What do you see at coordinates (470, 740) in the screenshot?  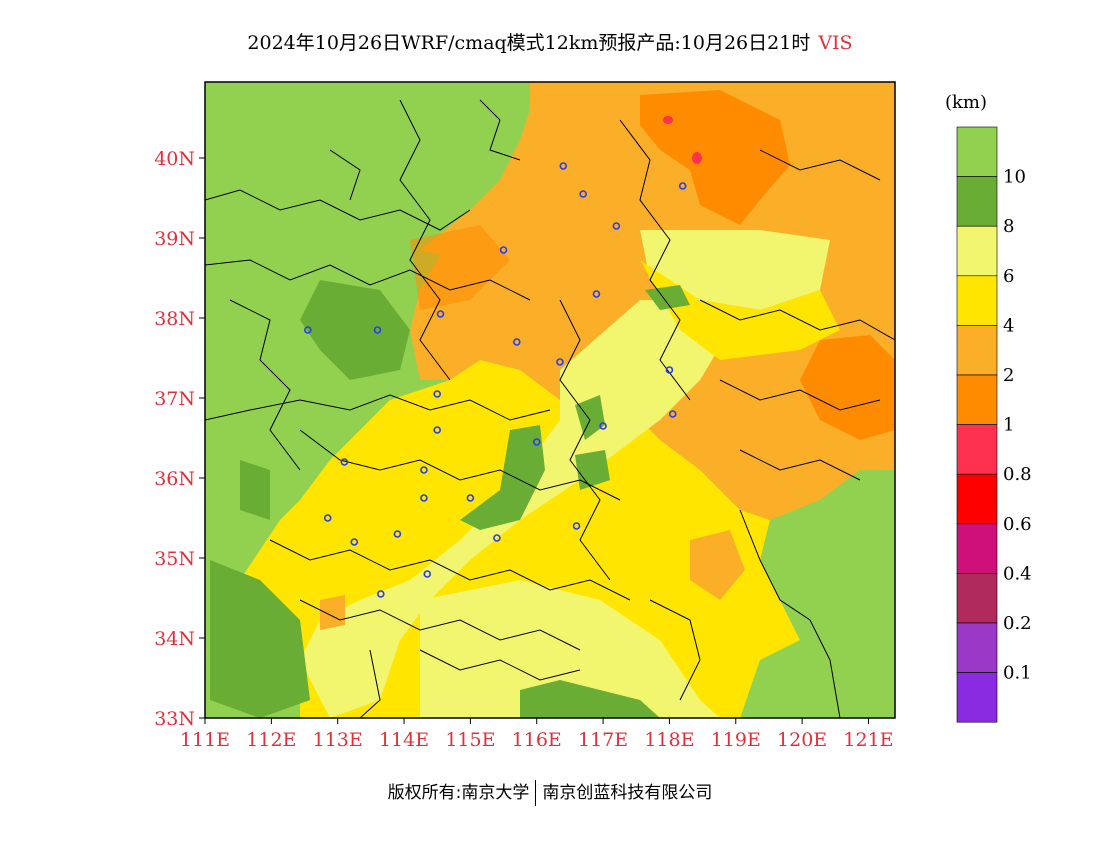 I see `lon-tick-label: 115E` at bounding box center [470, 740].